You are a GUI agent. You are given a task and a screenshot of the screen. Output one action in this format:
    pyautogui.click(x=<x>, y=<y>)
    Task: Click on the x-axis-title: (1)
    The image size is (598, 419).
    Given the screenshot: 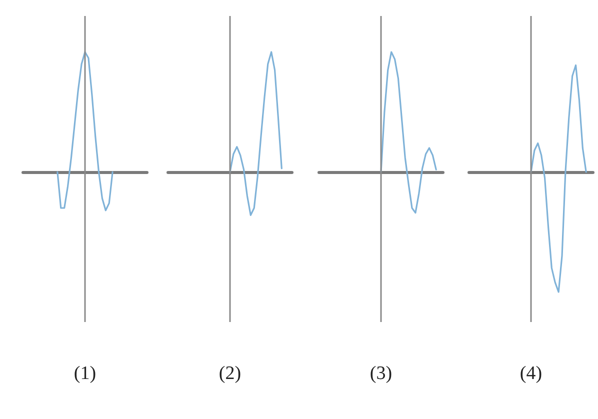 What is the action you would take?
    pyautogui.click(x=85, y=373)
    